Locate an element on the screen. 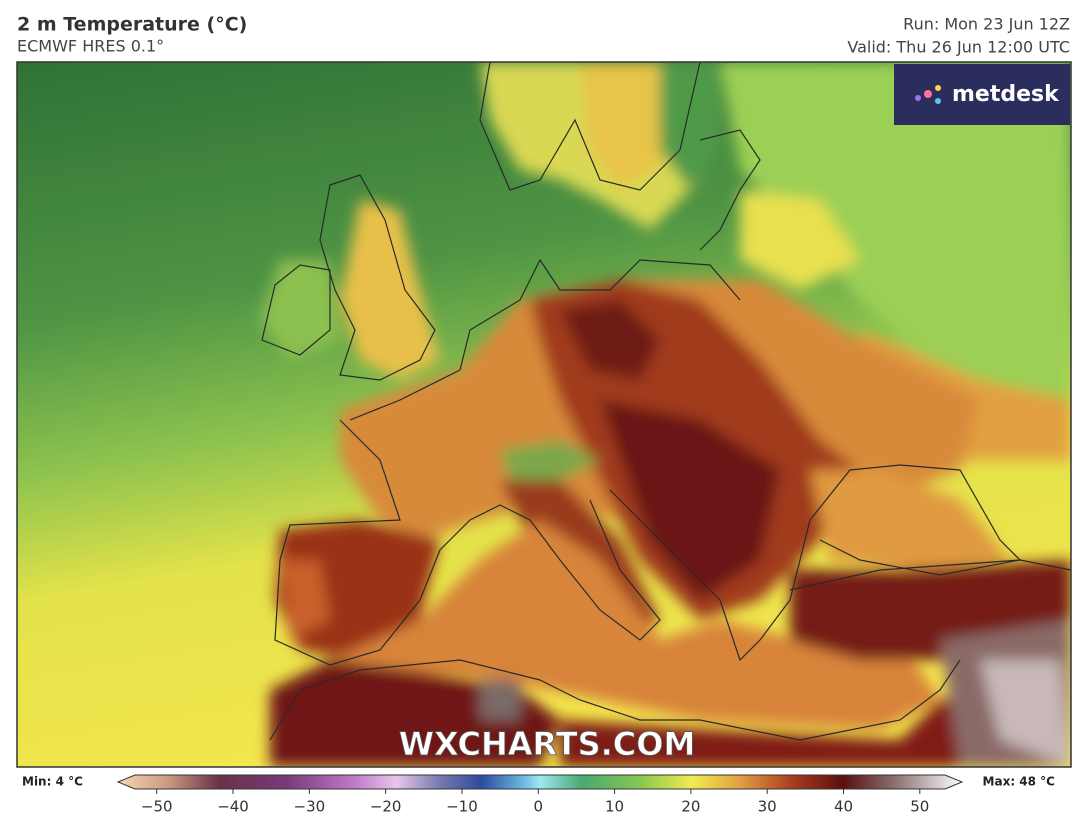  max-label: Max: 48 °C is located at coordinates (1019, 782).